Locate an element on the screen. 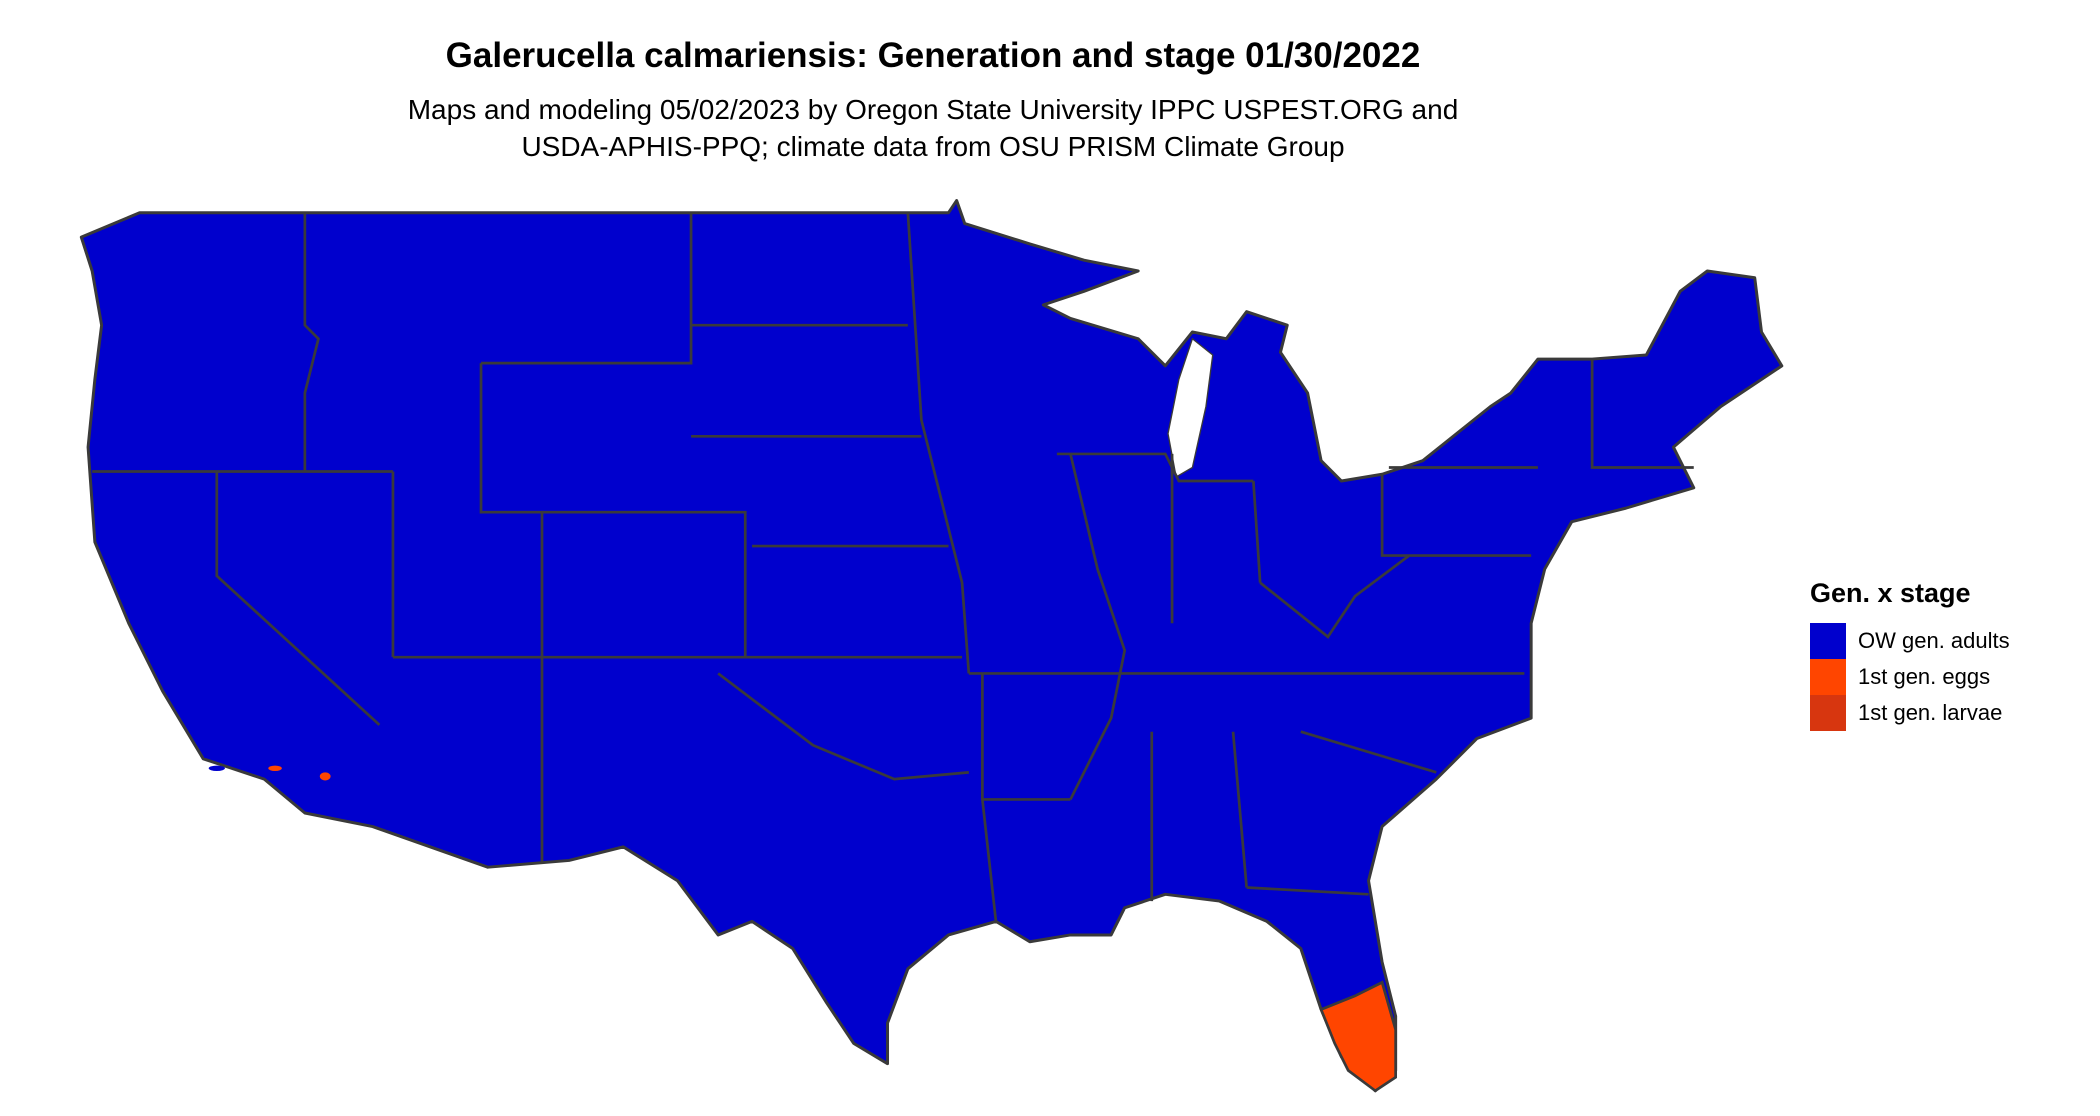  legend-item-1st-eggs: 1st gen. eggs is located at coordinates (1910, 677).